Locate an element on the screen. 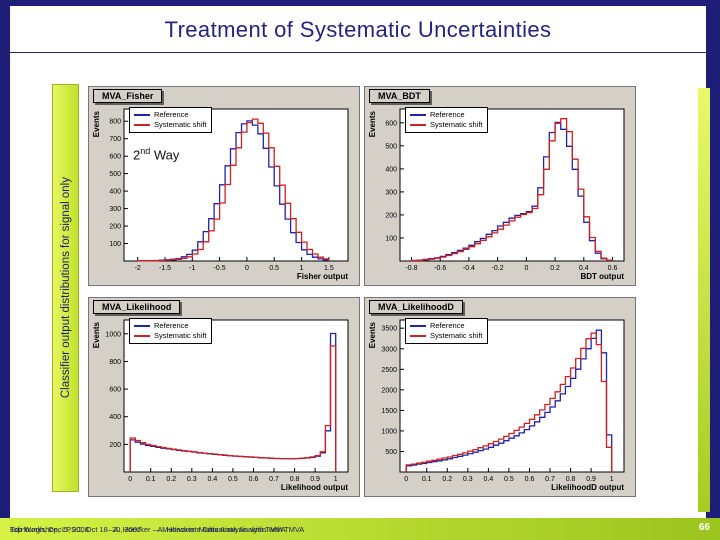 The height and width of the screenshot is (540, 720). svg-text: Likelihood output is located at coordinates (314, 487).